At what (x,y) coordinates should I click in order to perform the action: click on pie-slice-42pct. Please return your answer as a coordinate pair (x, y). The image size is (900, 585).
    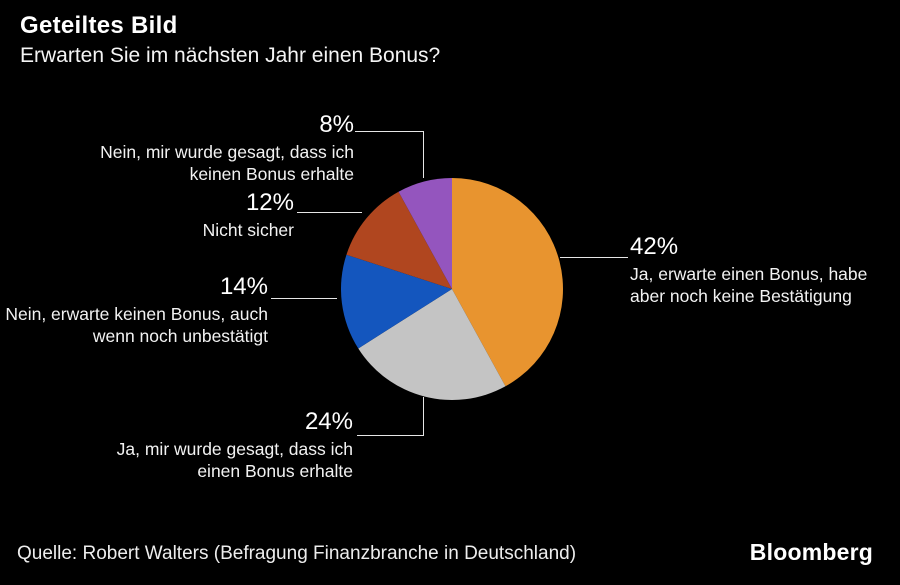
    Looking at the image, I should click on (507, 282).